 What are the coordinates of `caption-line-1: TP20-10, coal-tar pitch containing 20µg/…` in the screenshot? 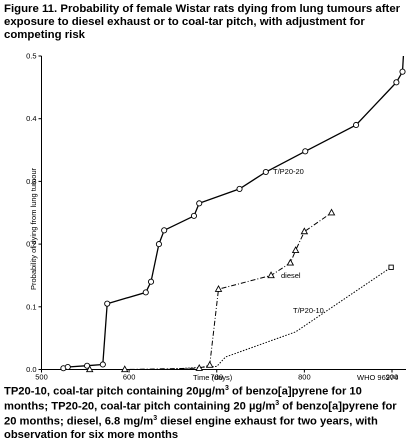 It's located at (183, 391).